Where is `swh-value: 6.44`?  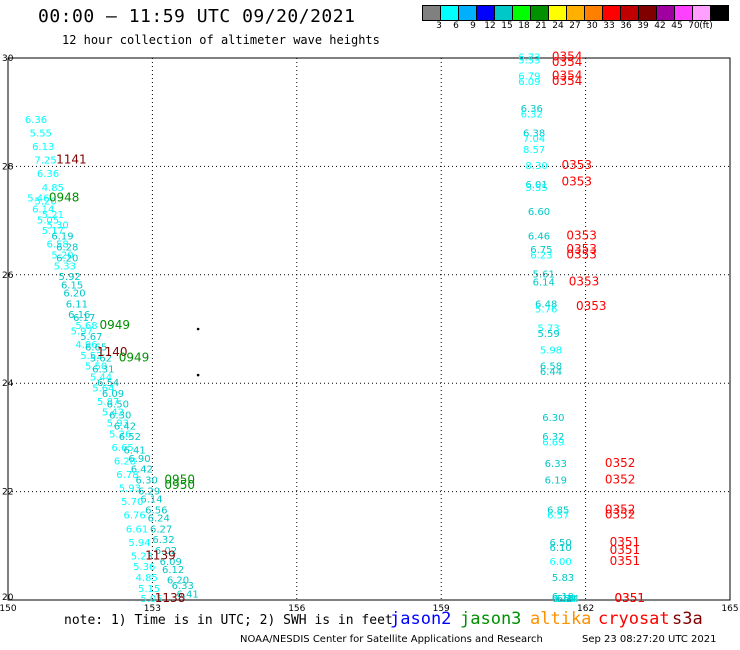 swh-value: 6.44 is located at coordinates (551, 372).